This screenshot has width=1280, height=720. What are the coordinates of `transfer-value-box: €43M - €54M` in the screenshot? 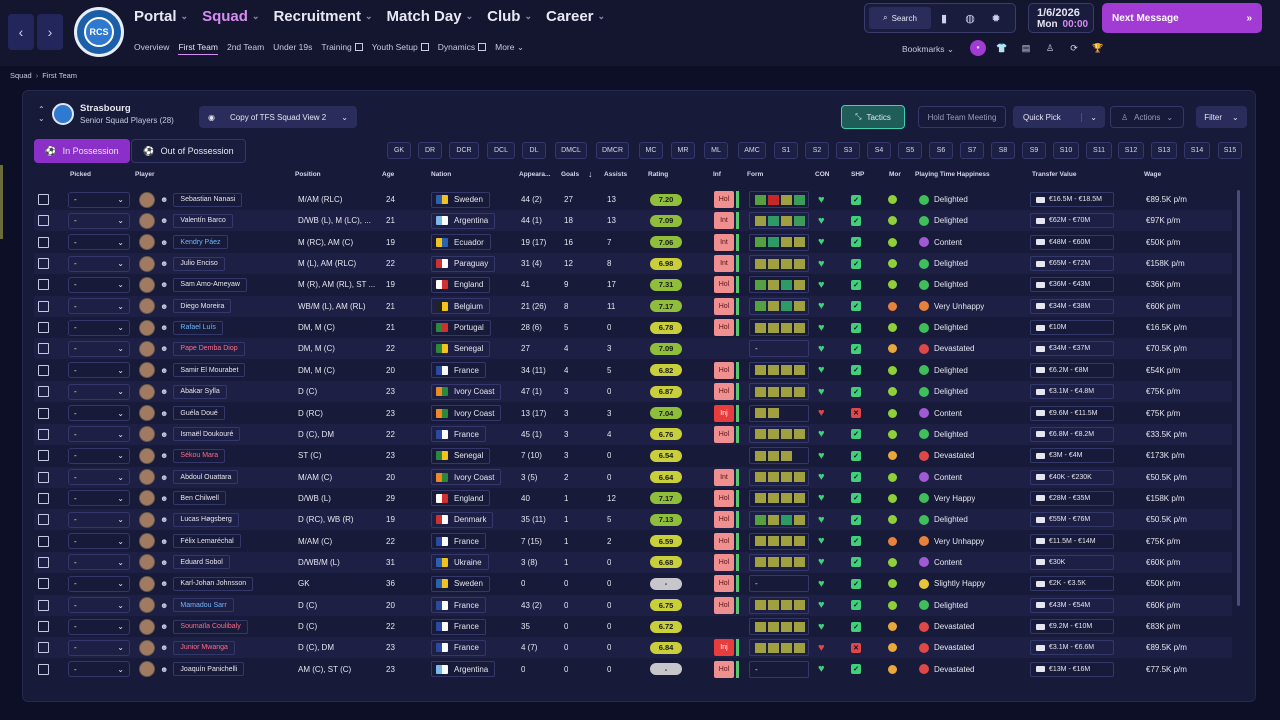 It's located at (1072, 605).